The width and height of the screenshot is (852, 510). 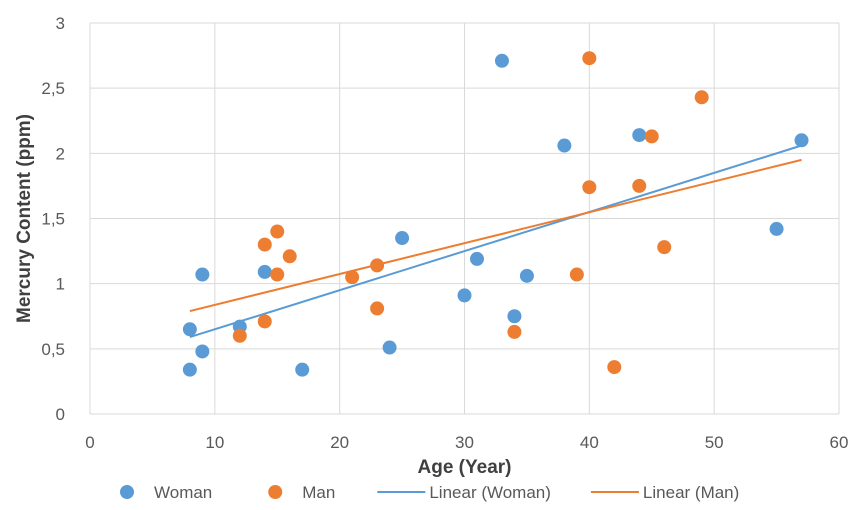 I want to click on legend-label: Linear (Woman), so click(x=490, y=492).